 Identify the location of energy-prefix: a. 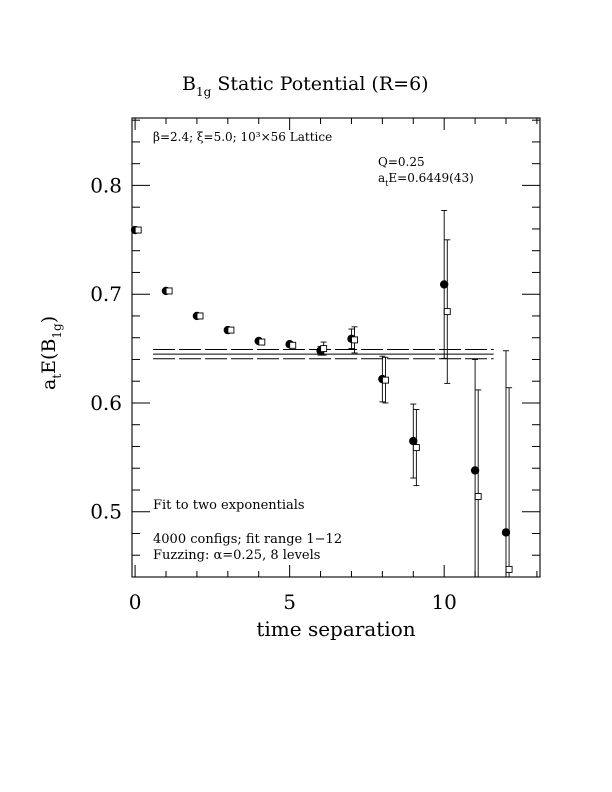
(381, 178).